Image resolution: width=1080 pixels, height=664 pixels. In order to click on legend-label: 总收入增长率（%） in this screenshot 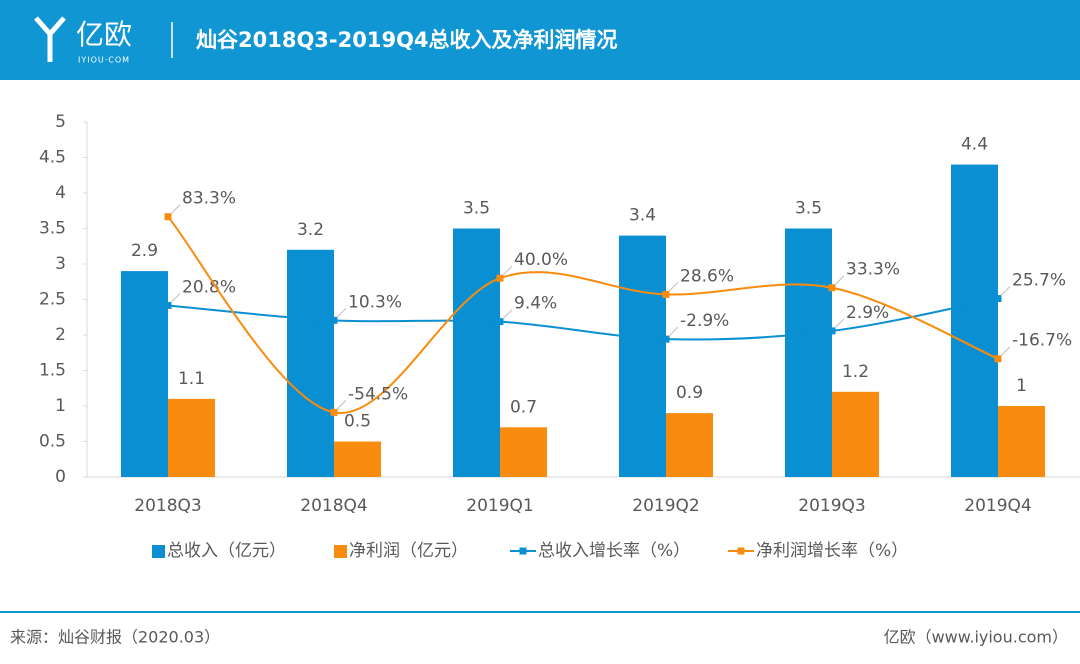, I will do `click(614, 551)`.